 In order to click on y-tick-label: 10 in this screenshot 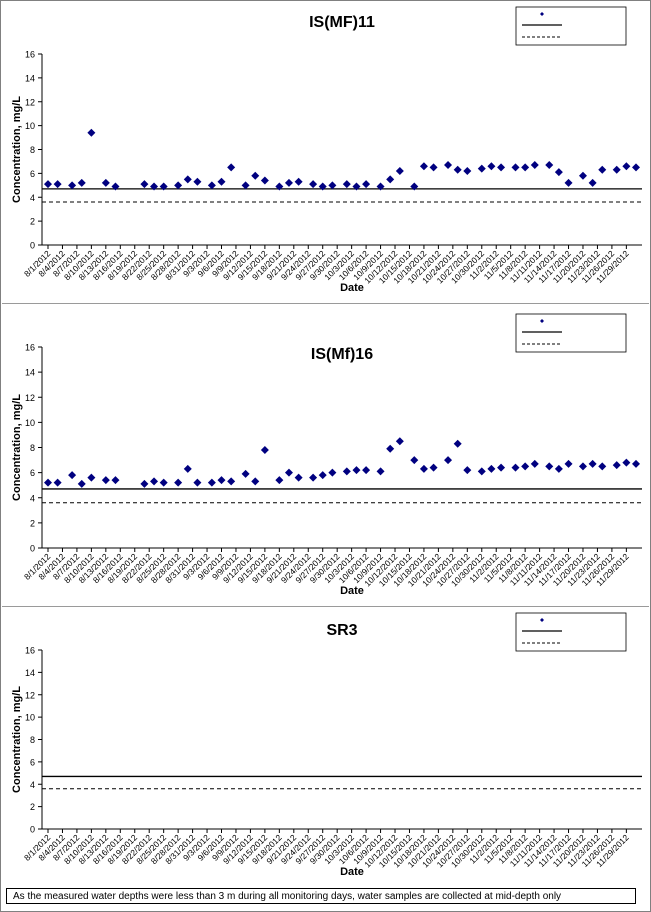, I will do `click(30, 126)`.